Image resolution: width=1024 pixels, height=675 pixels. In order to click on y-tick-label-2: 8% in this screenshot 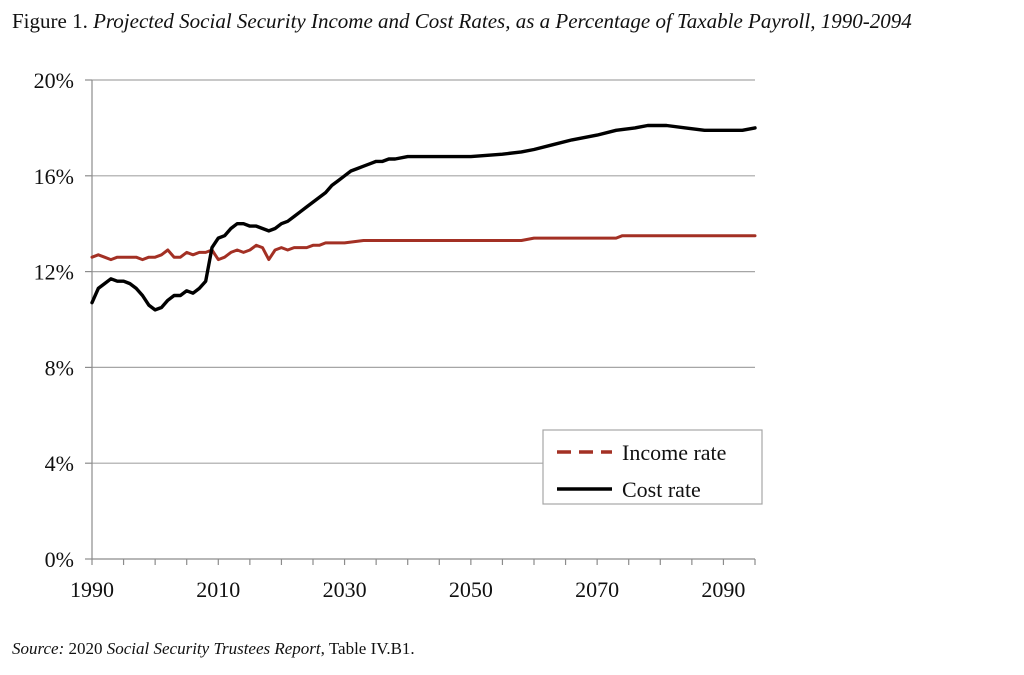, I will do `click(59, 367)`.